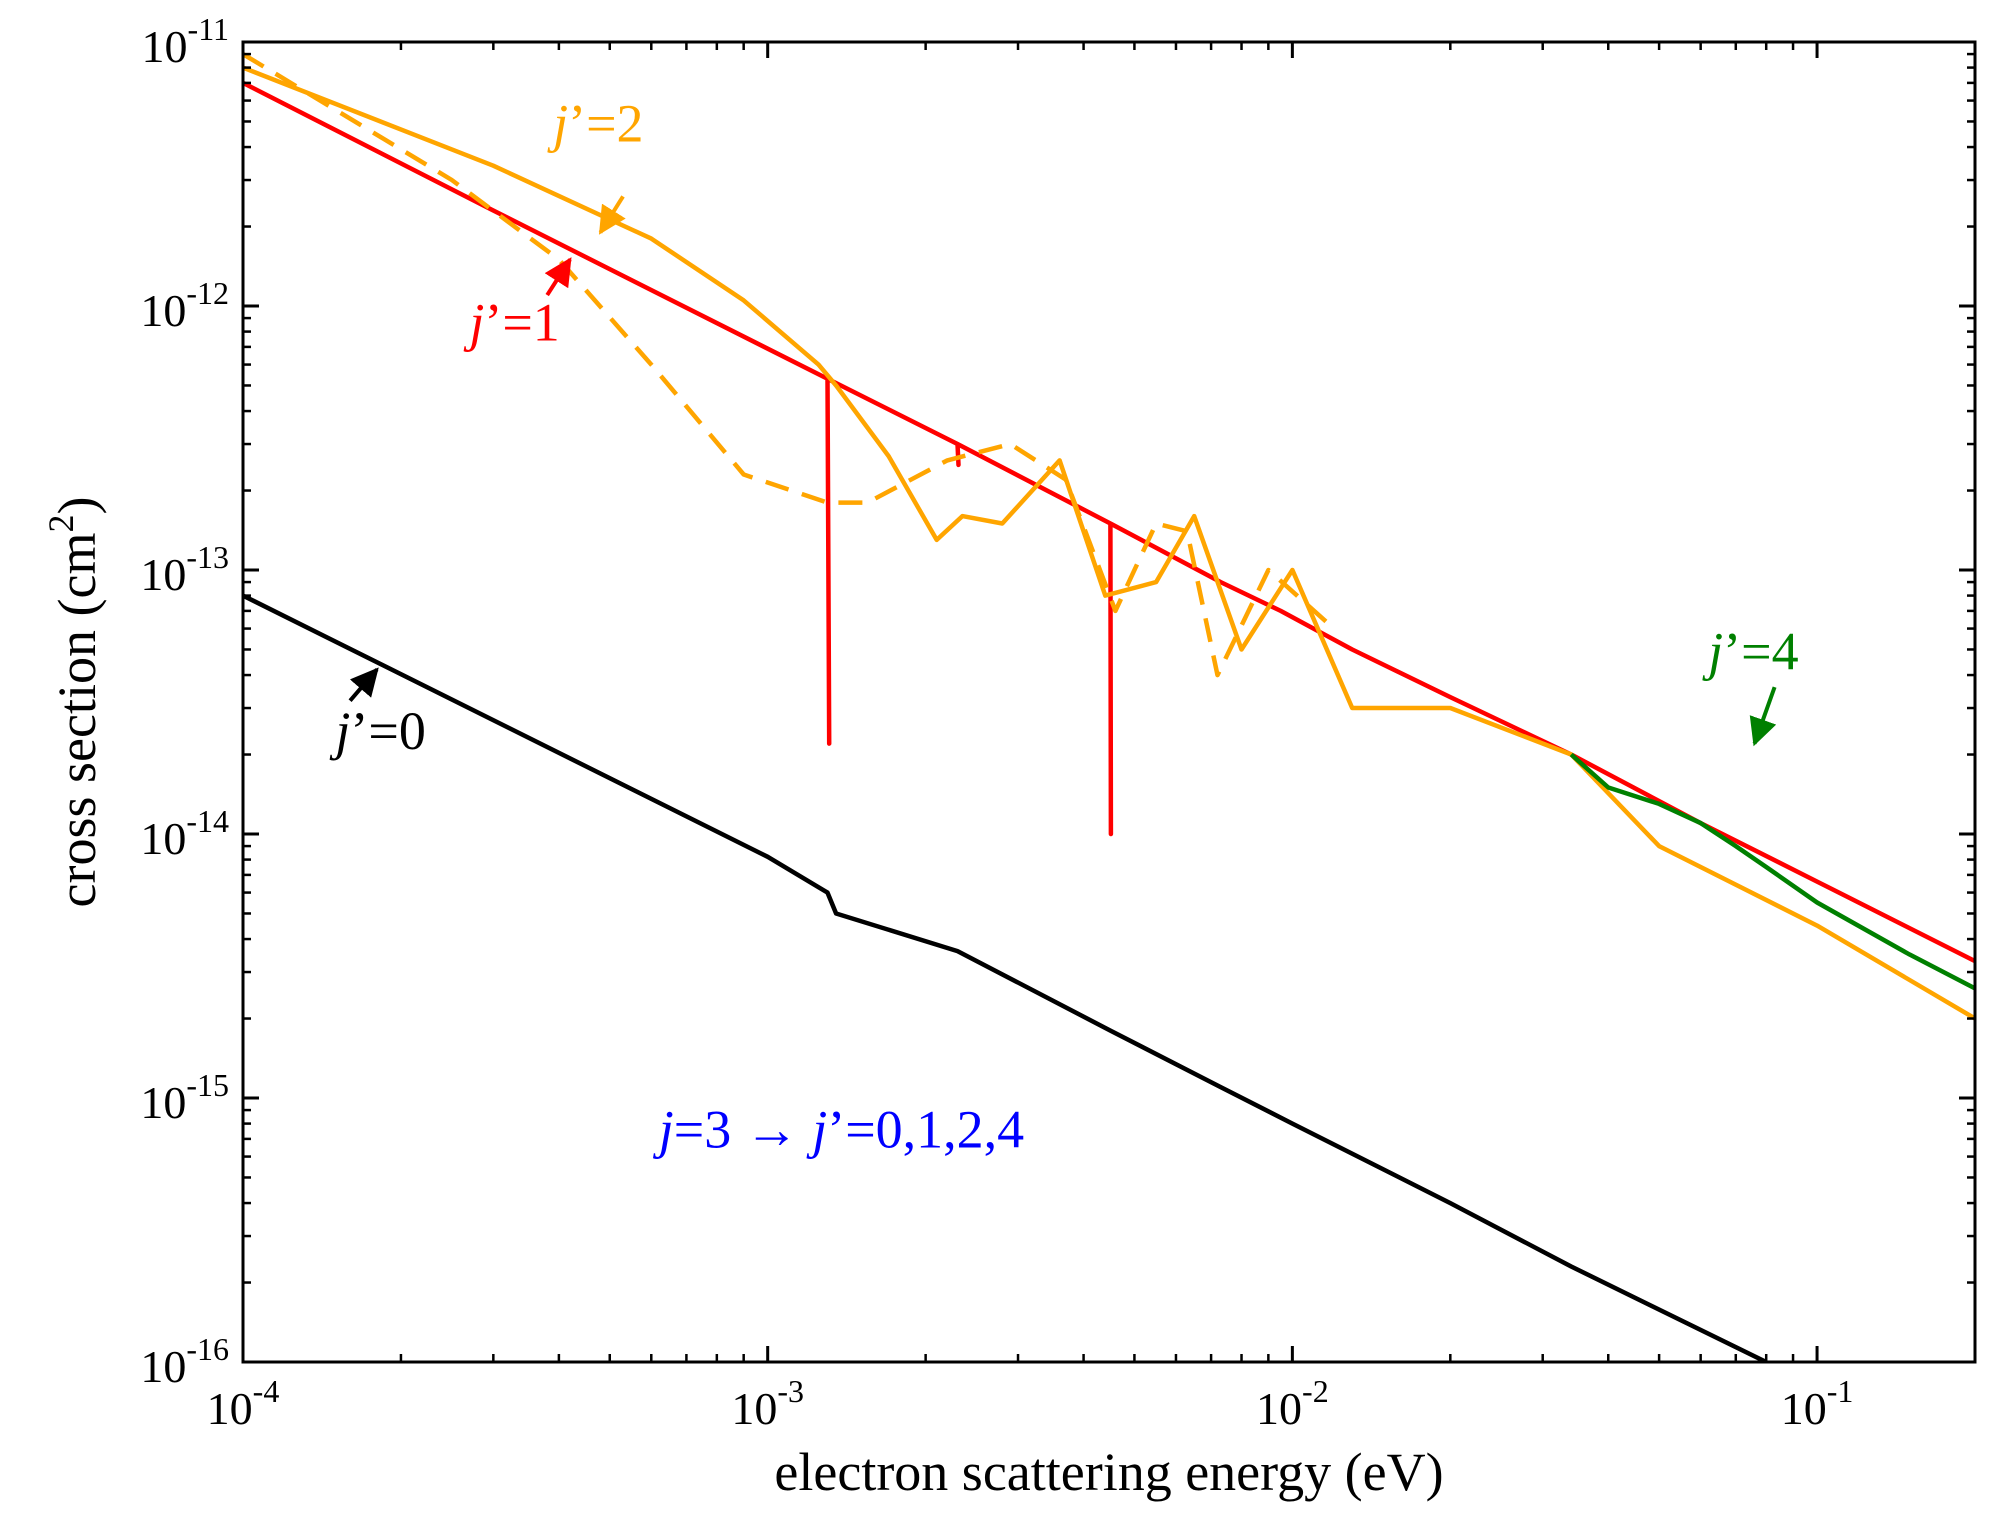  Describe the element at coordinates (1292, 1403) in the screenshot. I see `x-tick-label: 10⁻²` at that location.